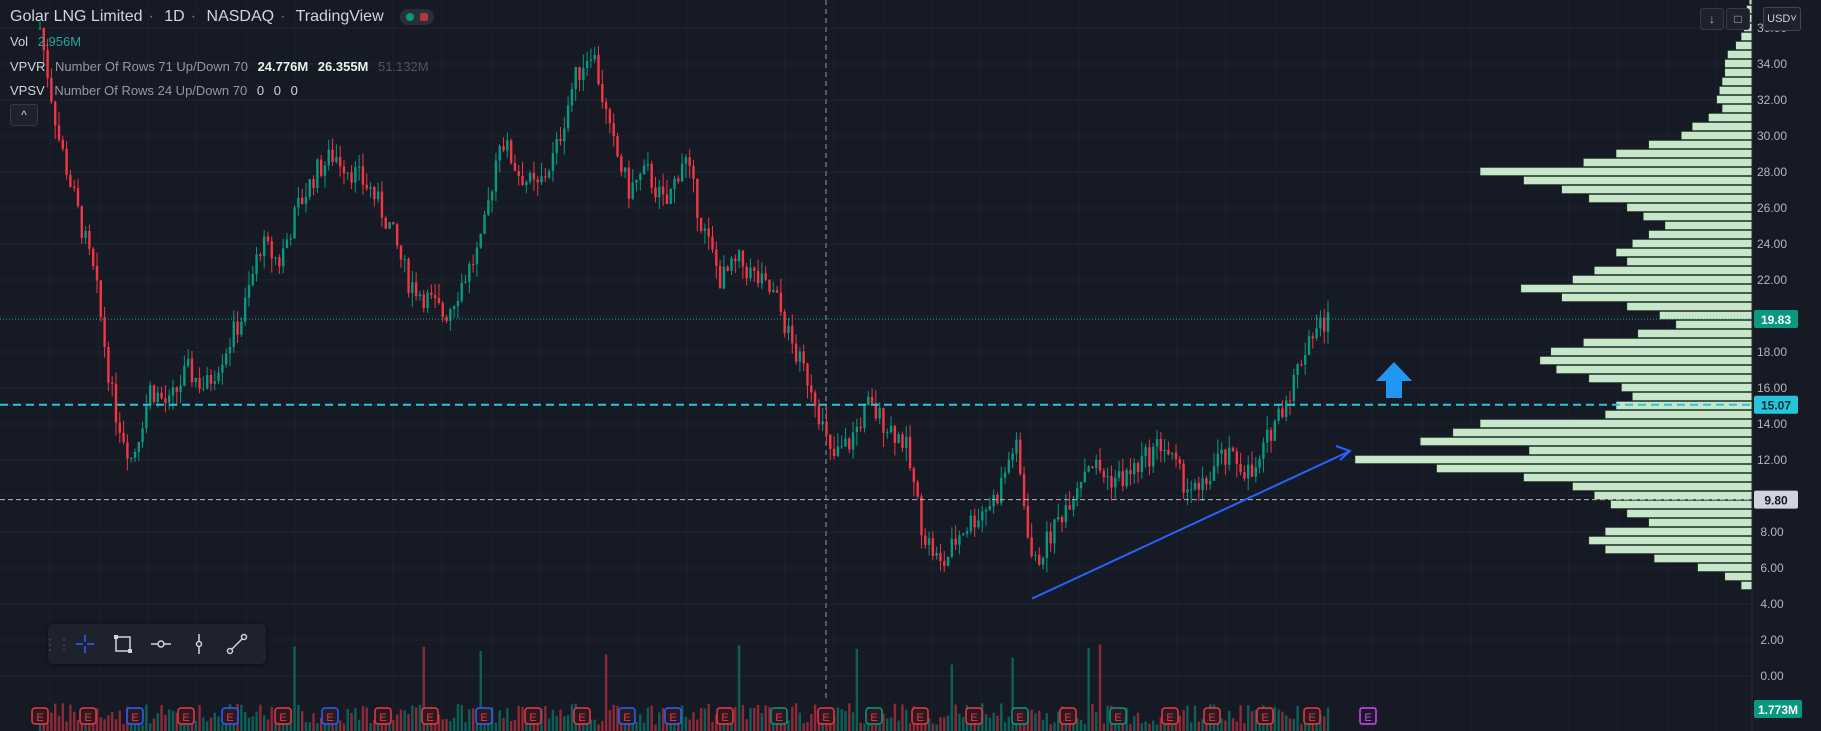 Image resolution: width=1821 pixels, height=731 pixels. Describe the element at coordinates (237, 644) in the screenshot. I see `trend-line-tool-button` at that location.